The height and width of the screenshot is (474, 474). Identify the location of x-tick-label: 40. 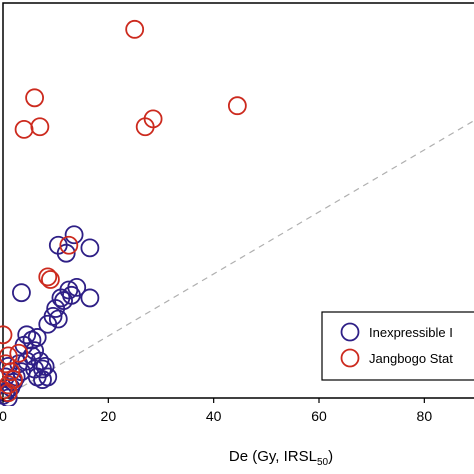
(214, 416).